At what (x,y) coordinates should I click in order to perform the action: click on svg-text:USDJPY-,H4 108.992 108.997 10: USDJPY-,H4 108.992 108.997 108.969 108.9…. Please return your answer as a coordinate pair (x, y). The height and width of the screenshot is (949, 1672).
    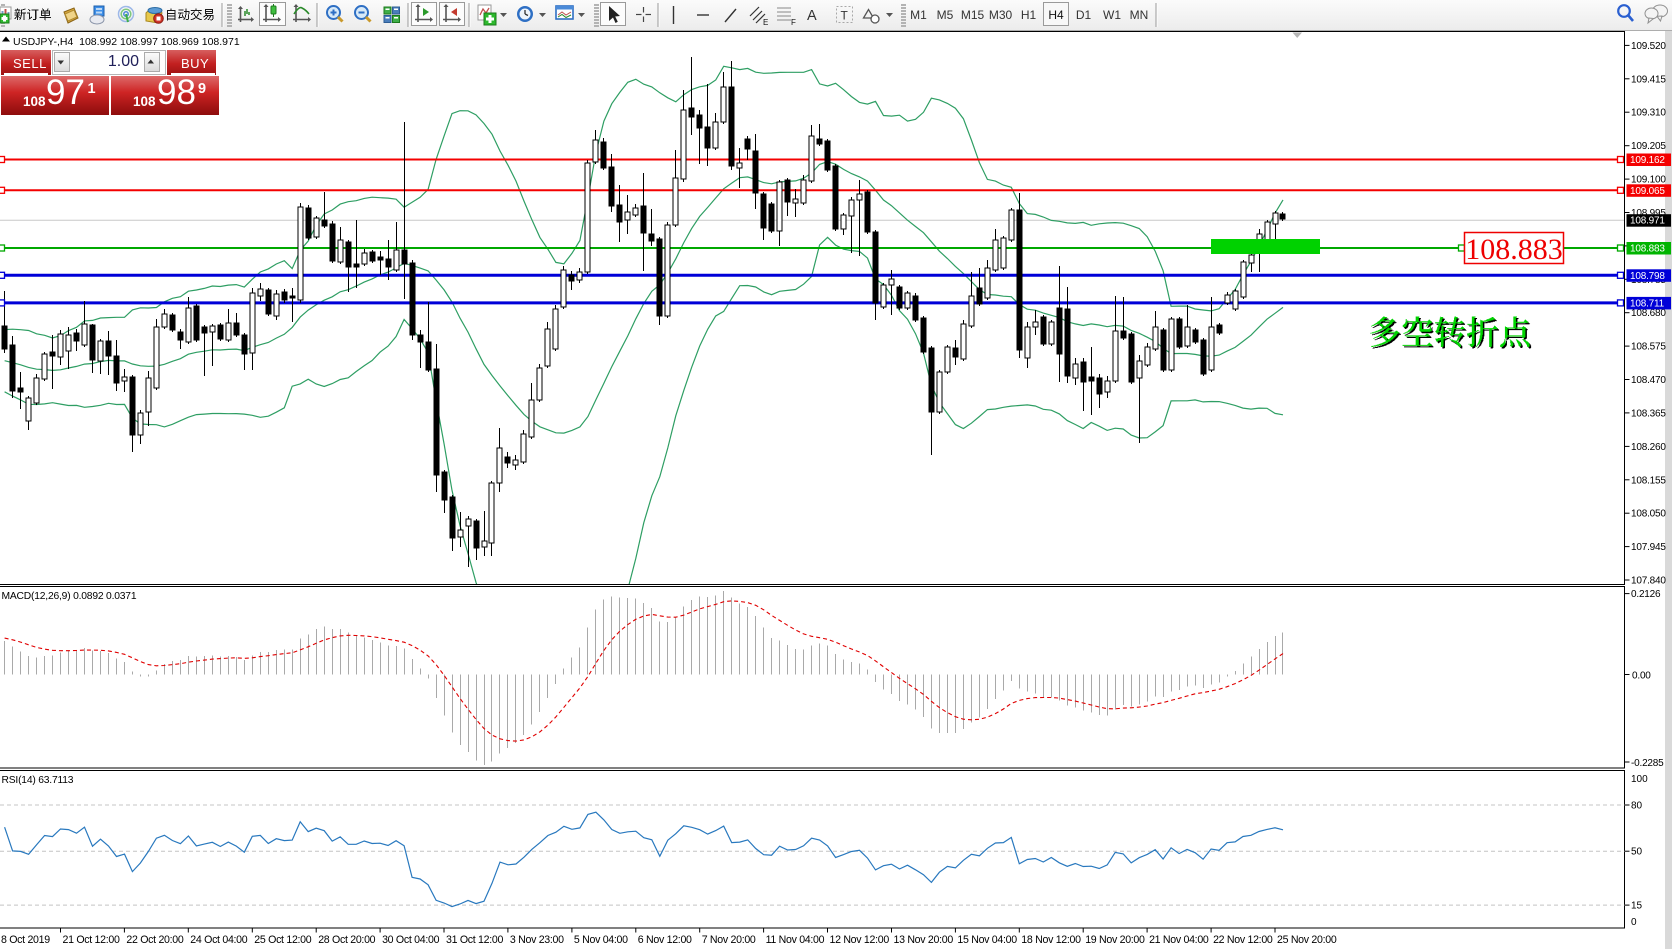
    Looking at the image, I should click on (126, 42).